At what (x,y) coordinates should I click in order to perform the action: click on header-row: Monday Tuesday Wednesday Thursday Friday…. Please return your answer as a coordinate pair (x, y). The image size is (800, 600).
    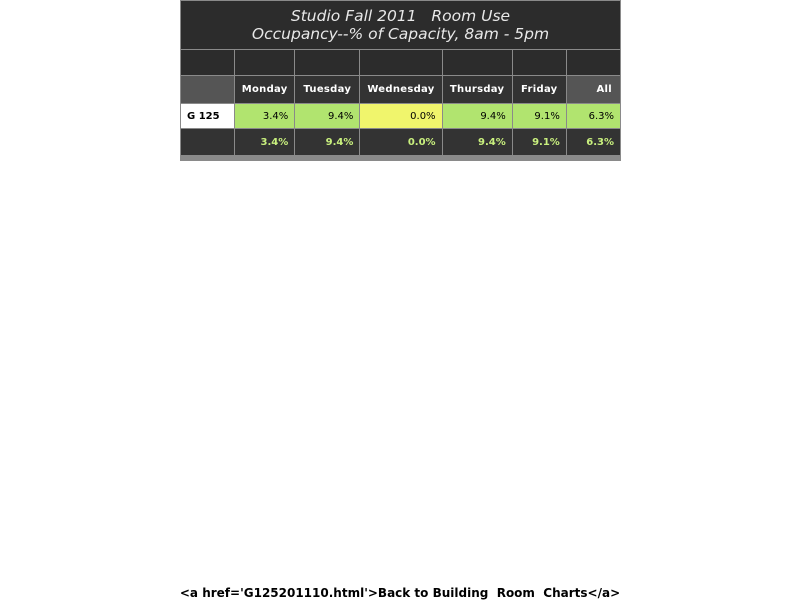
    Looking at the image, I should click on (400, 89).